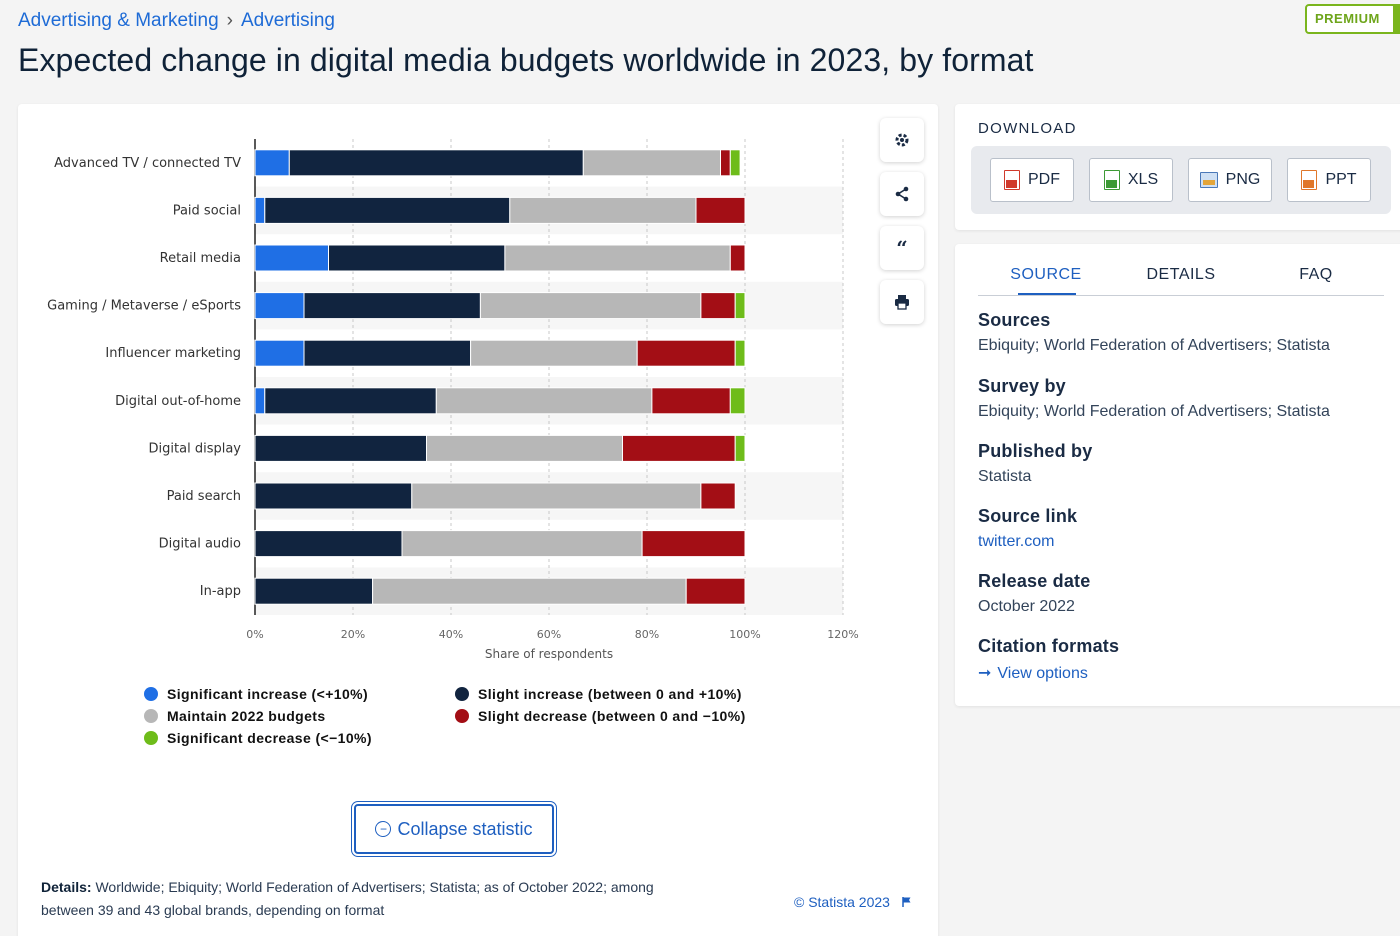 The height and width of the screenshot is (936, 1400). Describe the element at coordinates (200, 544) in the screenshot. I see `y-tick-label: Digital audio` at that location.